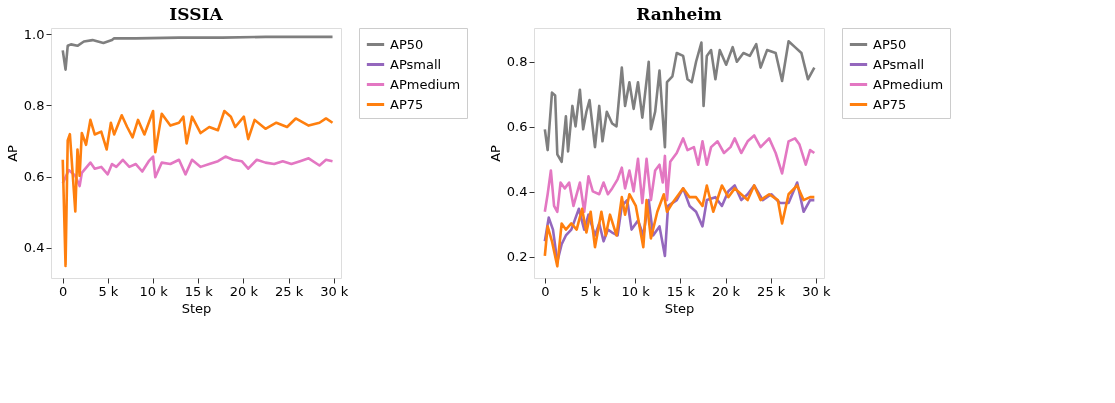  Describe the element at coordinates (679, 13) in the screenshot. I see `chart-title: Ranheim` at that location.